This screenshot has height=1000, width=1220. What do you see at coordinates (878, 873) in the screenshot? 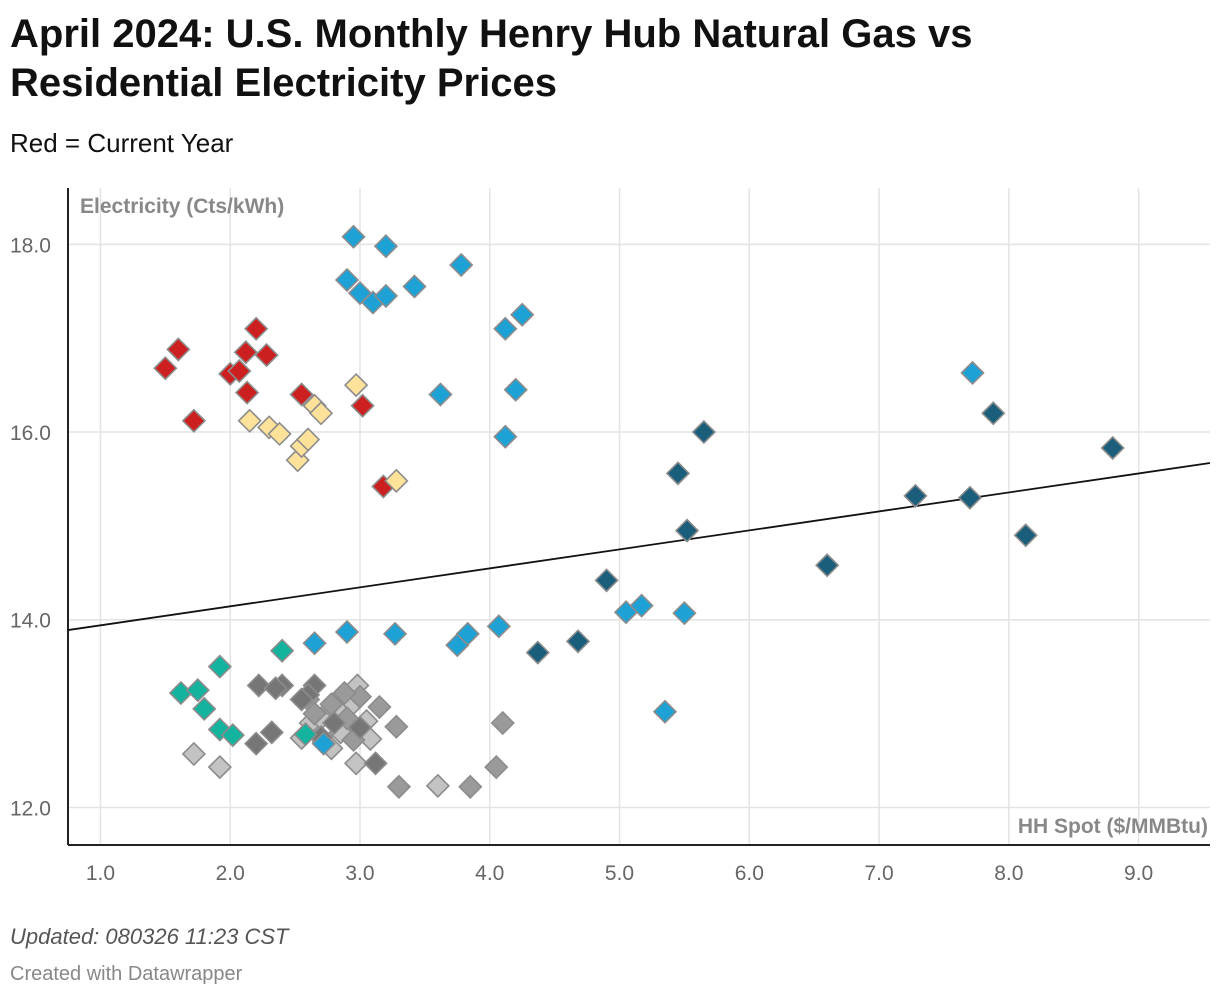
I see `x-tick-label: 7.0` at bounding box center [878, 873].